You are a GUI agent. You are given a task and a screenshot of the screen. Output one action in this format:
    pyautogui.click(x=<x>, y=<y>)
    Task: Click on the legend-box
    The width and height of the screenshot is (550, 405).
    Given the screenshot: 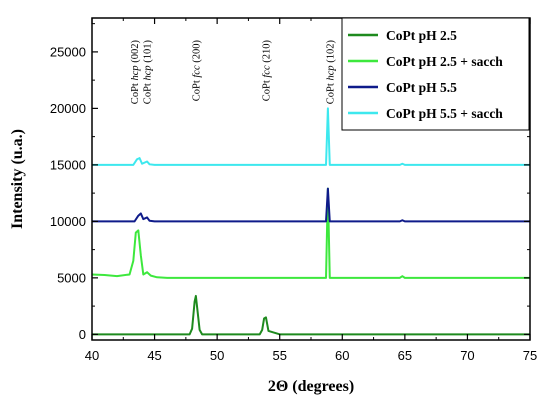 What is the action you would take?
    pyautogui.click(x=435, y=74)
    